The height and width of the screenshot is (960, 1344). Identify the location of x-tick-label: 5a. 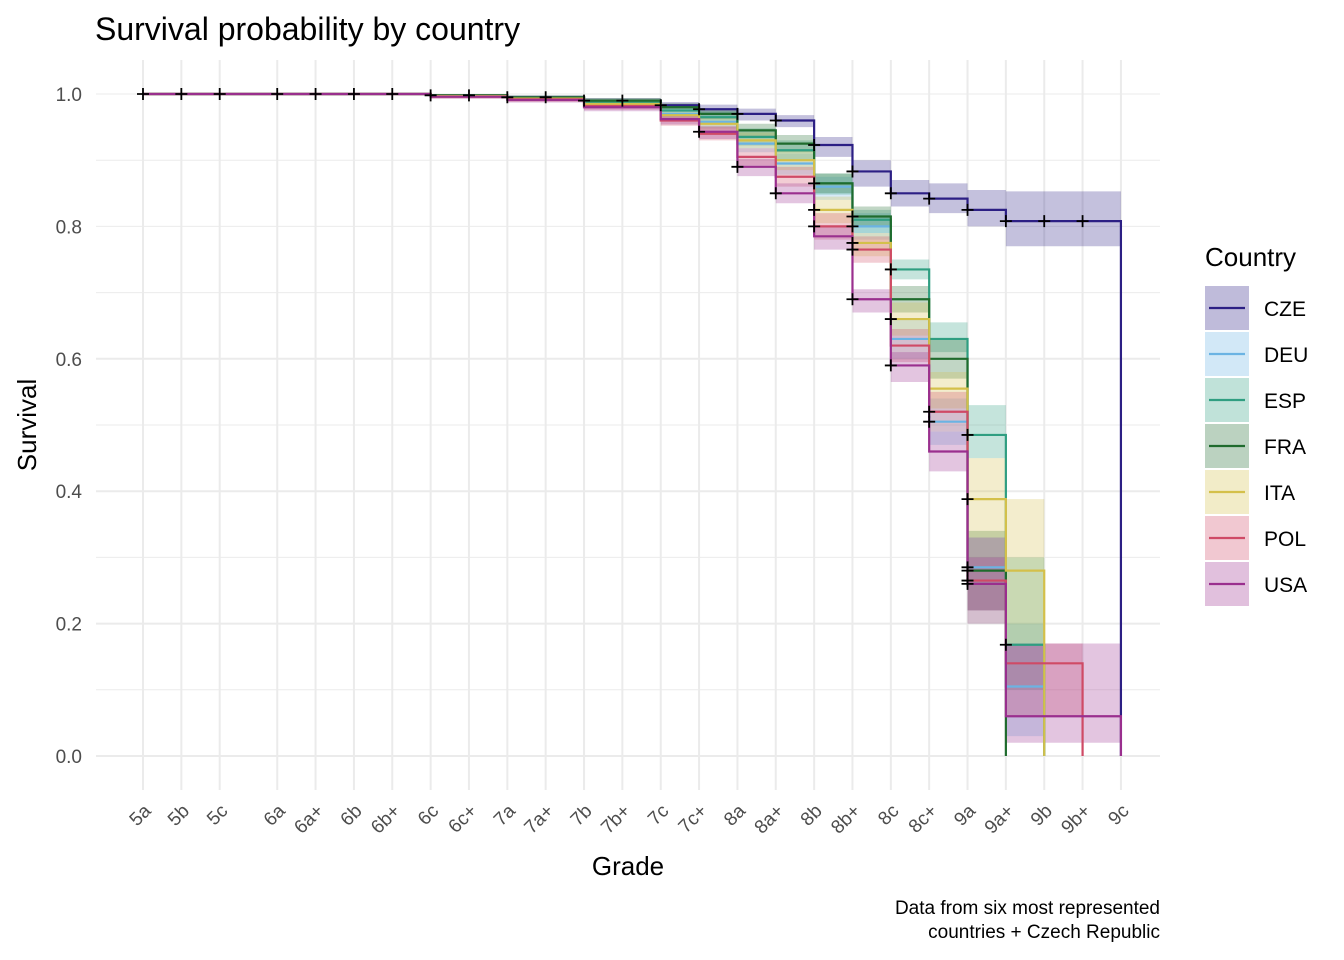
(141, 815).